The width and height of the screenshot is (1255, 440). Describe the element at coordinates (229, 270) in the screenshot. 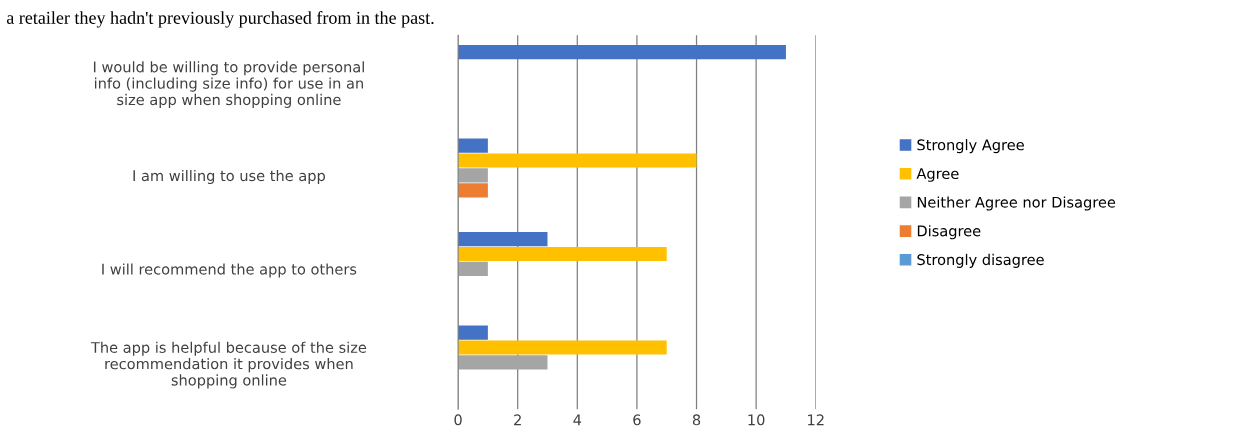

I see `y-tick-label: I will recommend the app to others` at that location.